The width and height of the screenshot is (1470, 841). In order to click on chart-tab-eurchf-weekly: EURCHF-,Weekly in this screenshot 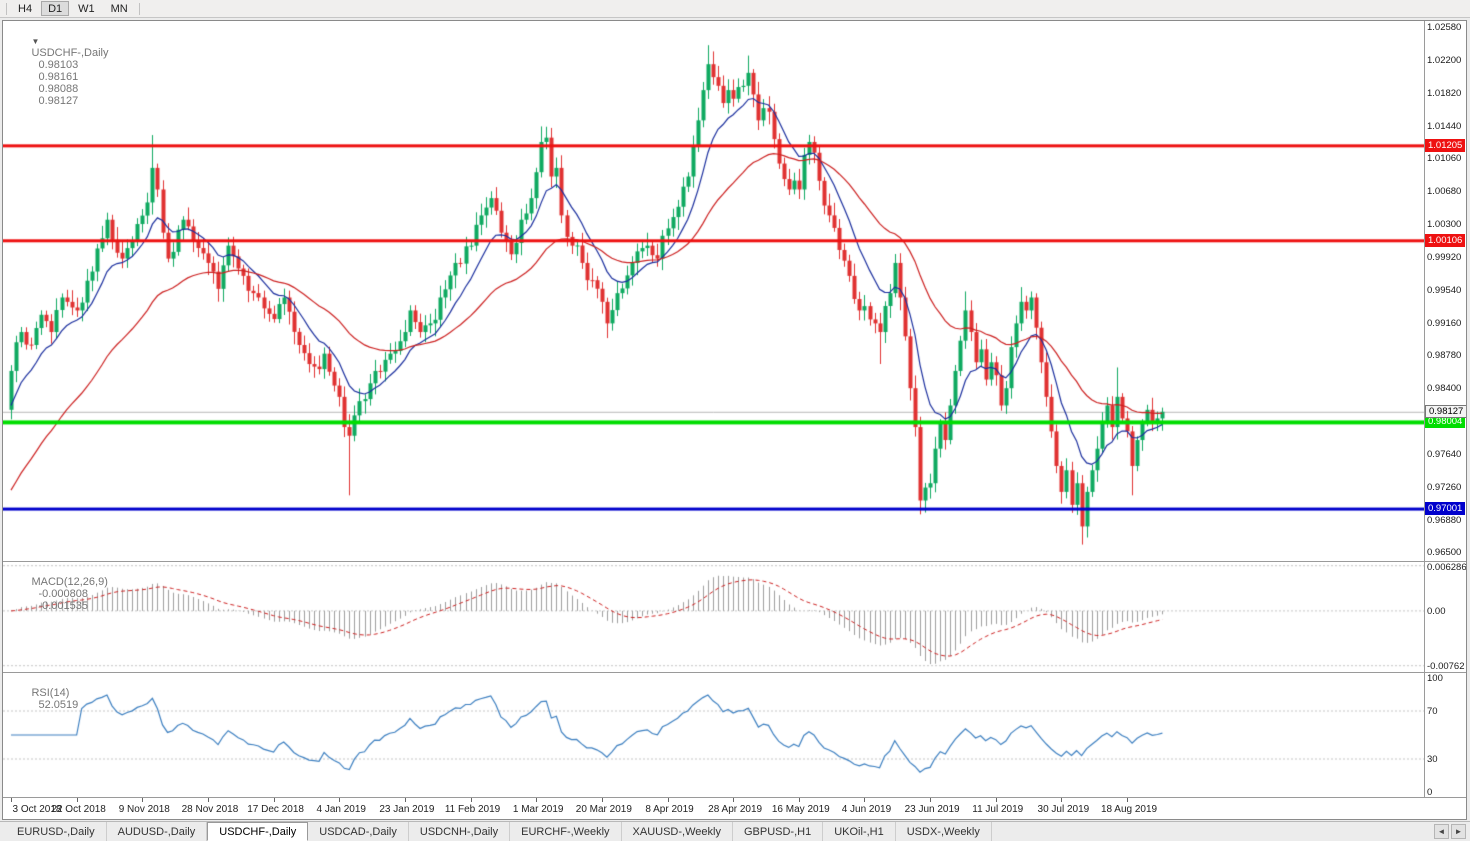, I will do `click(566, 831)`.